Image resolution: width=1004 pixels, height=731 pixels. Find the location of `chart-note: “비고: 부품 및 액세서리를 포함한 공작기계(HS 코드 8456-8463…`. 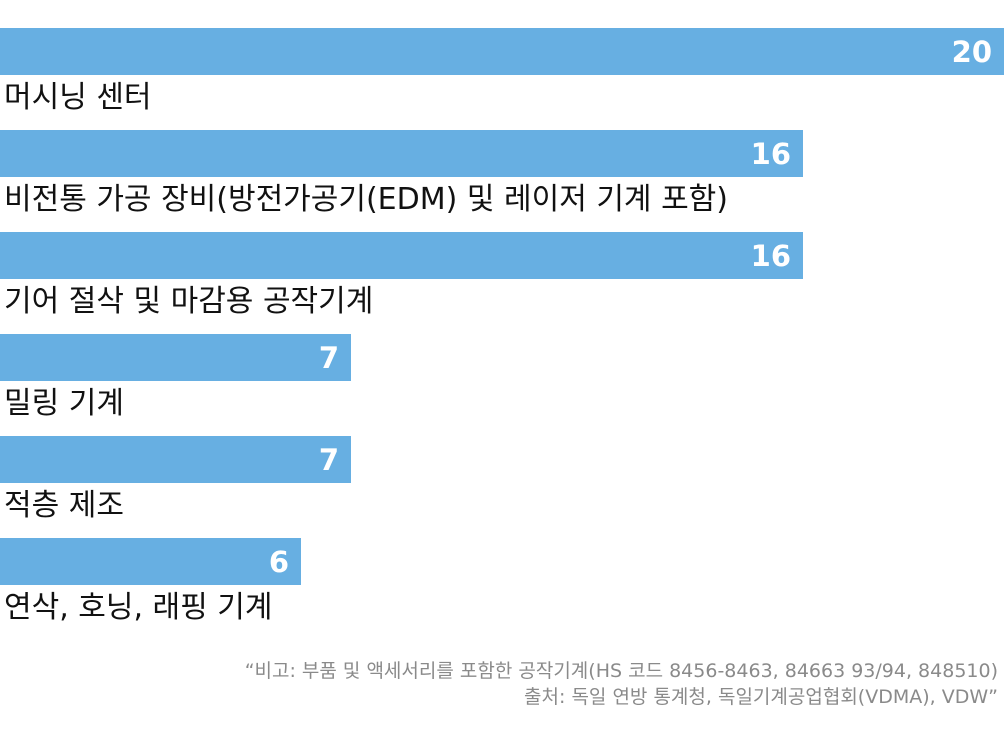

chart-note: “비고: 부품 및 액세서리를 포함한 공작기계(HS 코드 8456-8463… is located at coordinates (621, 671).